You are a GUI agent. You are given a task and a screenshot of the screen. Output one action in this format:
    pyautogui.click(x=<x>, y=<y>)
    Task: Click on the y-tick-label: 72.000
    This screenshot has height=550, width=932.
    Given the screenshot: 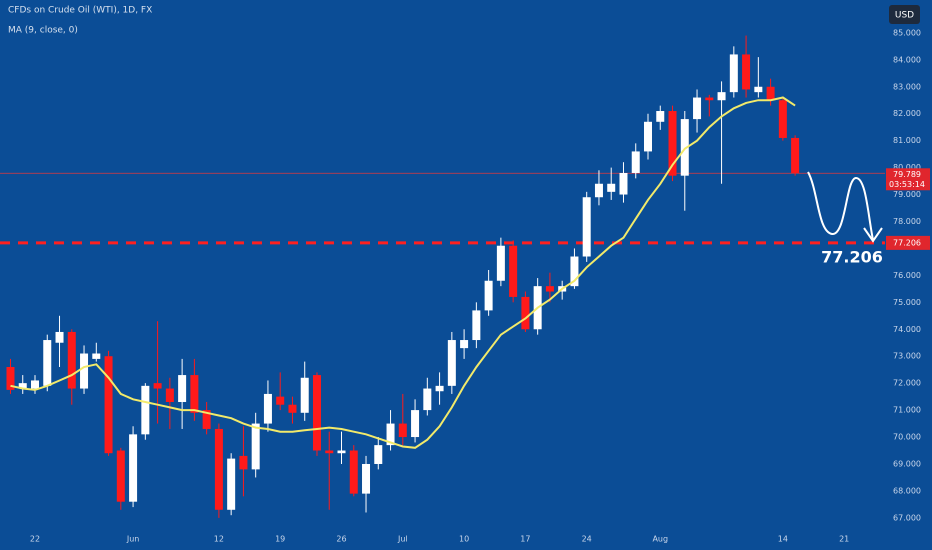 What is the action you would take?
    pyautogui.click(x=907, y=383)
    